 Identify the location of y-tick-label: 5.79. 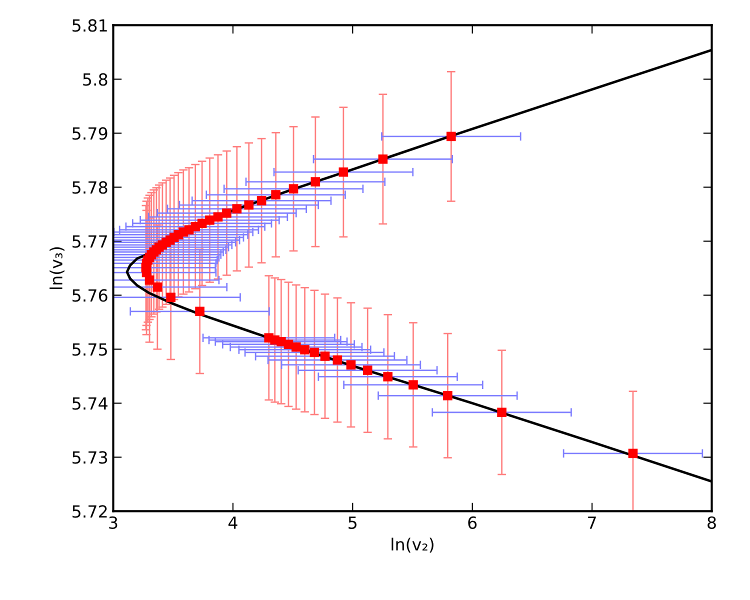
(90, 133).